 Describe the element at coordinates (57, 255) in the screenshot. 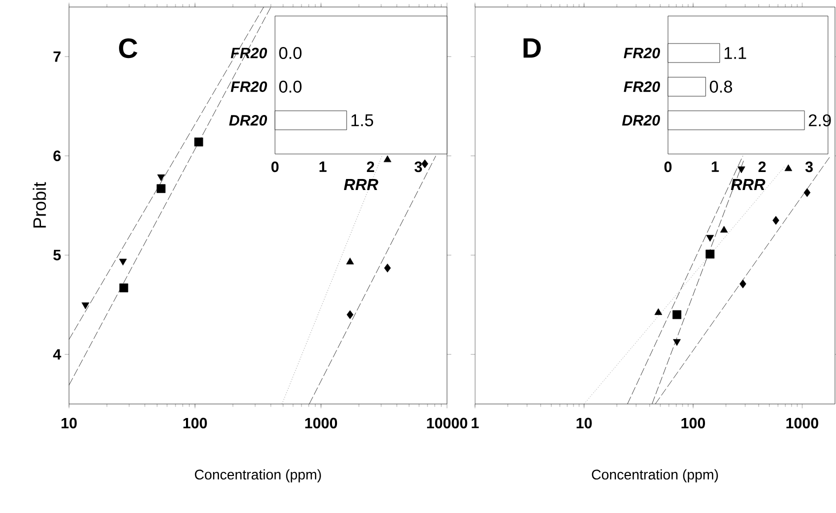

I see `y-tick-label: 5` at that location.